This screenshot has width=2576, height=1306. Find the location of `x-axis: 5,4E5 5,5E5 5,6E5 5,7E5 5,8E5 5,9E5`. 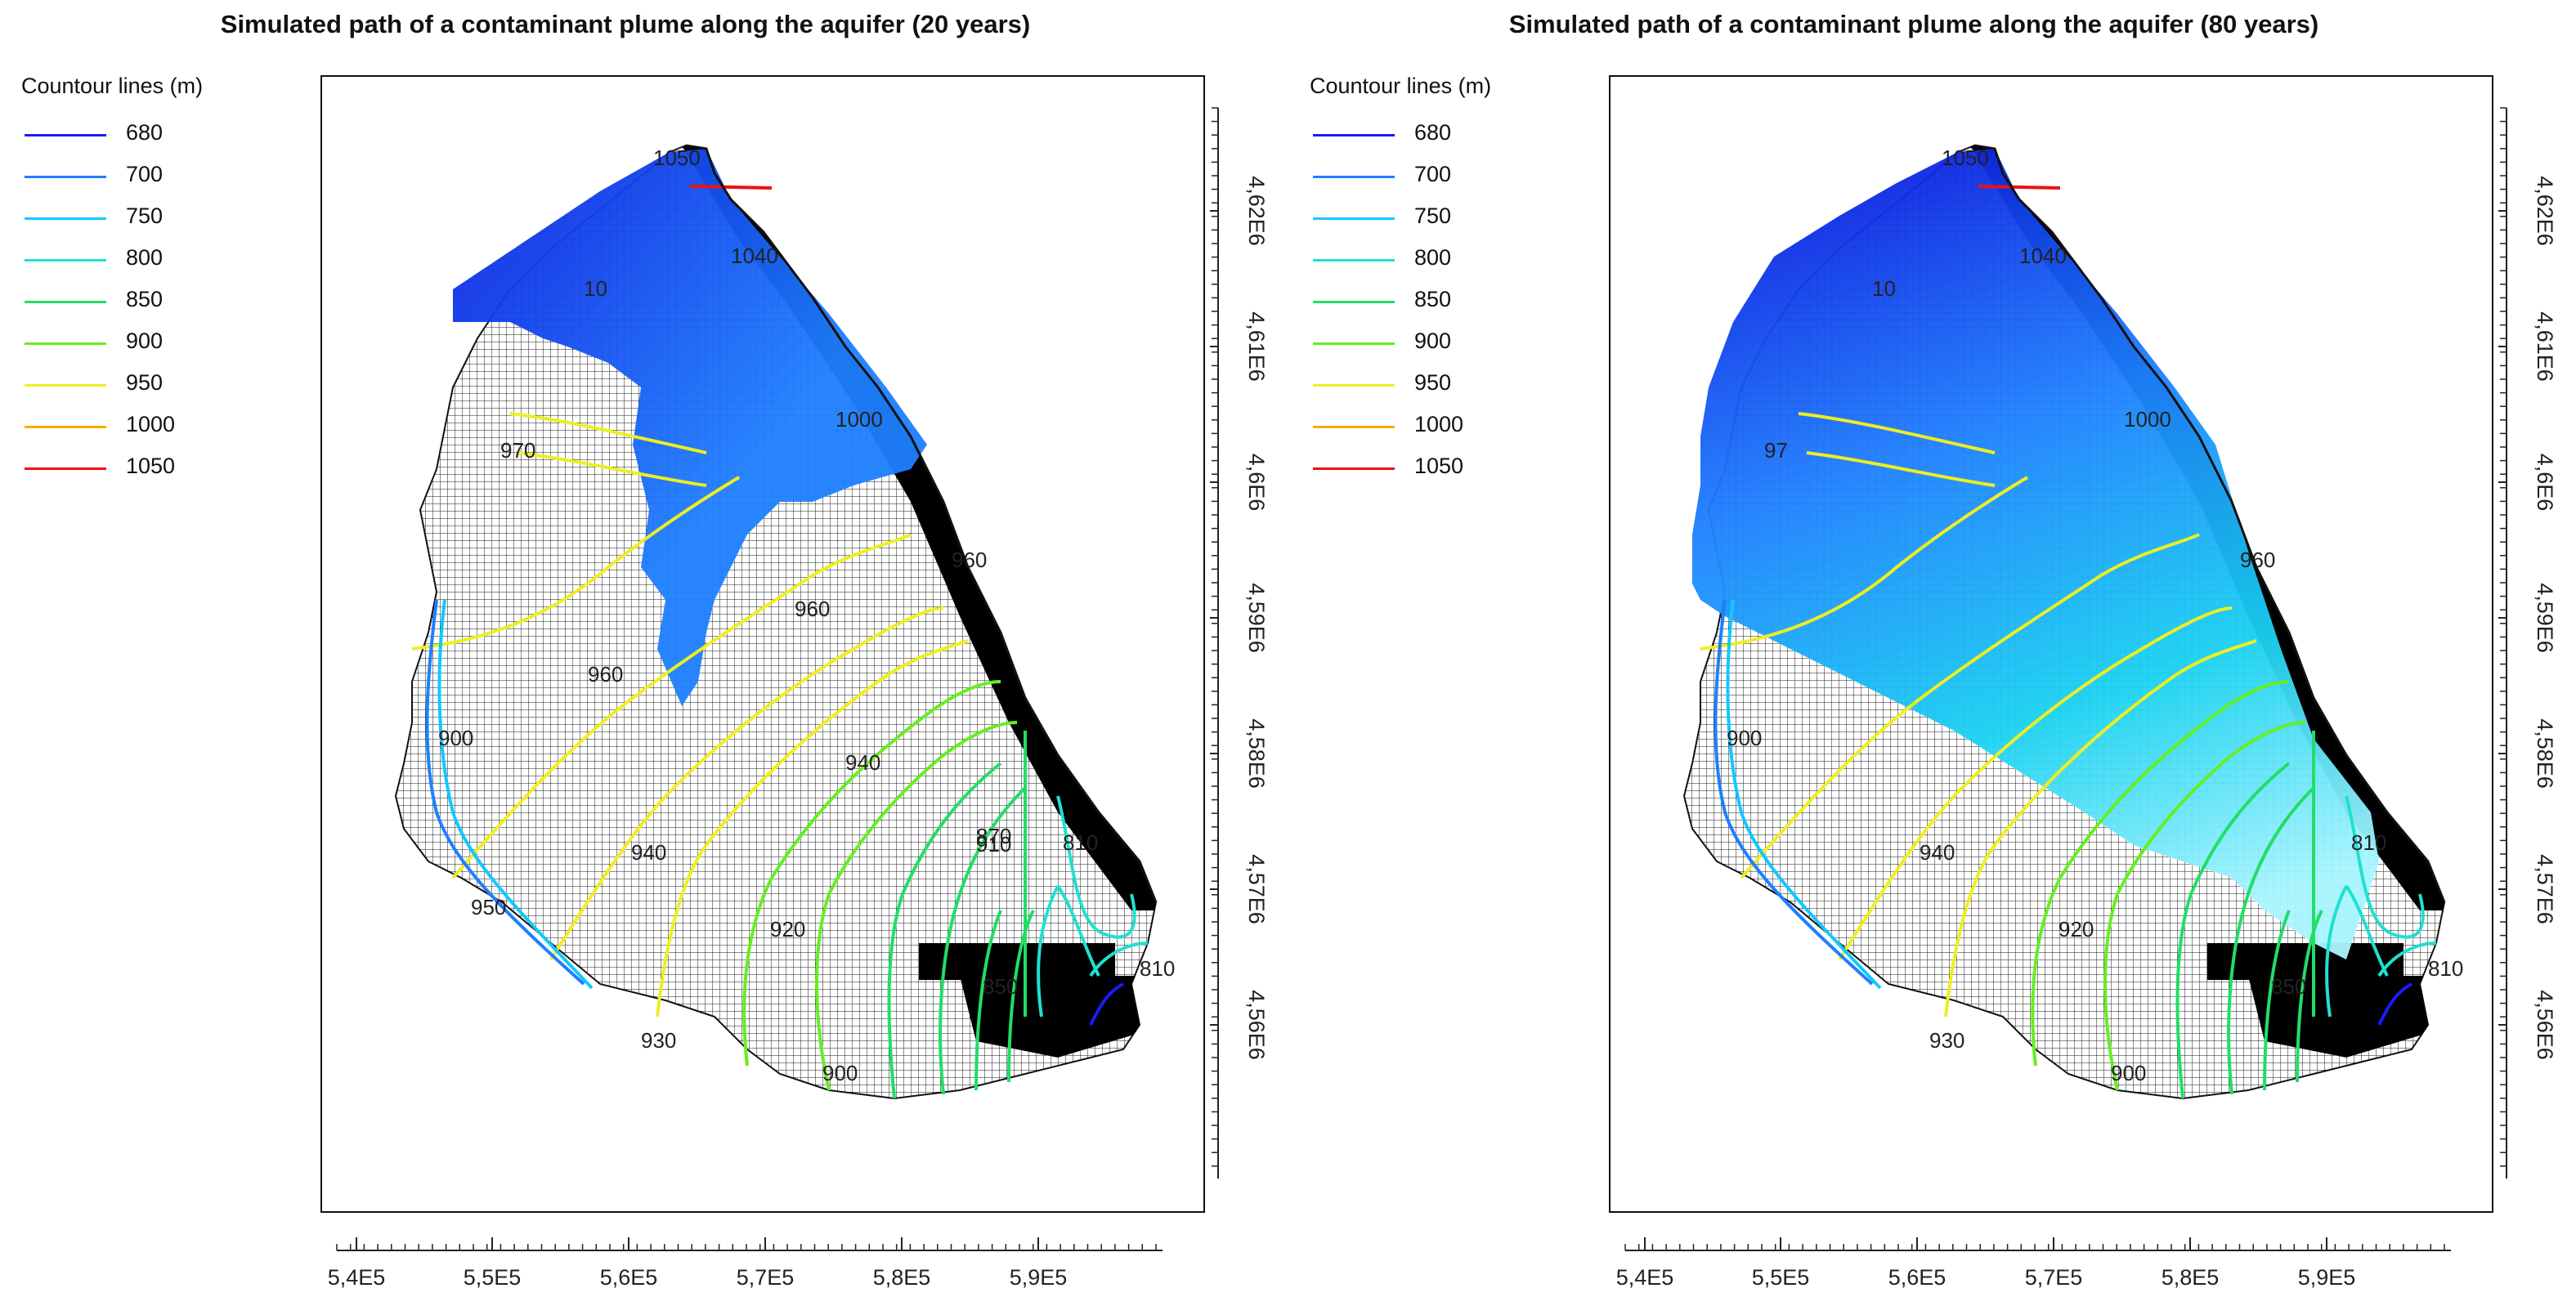

x-axis: 5,4E5 5,5E5 5,6E5 5,7E5 5,8E5 5,9E5 is located at coordinates (2033, 1263).